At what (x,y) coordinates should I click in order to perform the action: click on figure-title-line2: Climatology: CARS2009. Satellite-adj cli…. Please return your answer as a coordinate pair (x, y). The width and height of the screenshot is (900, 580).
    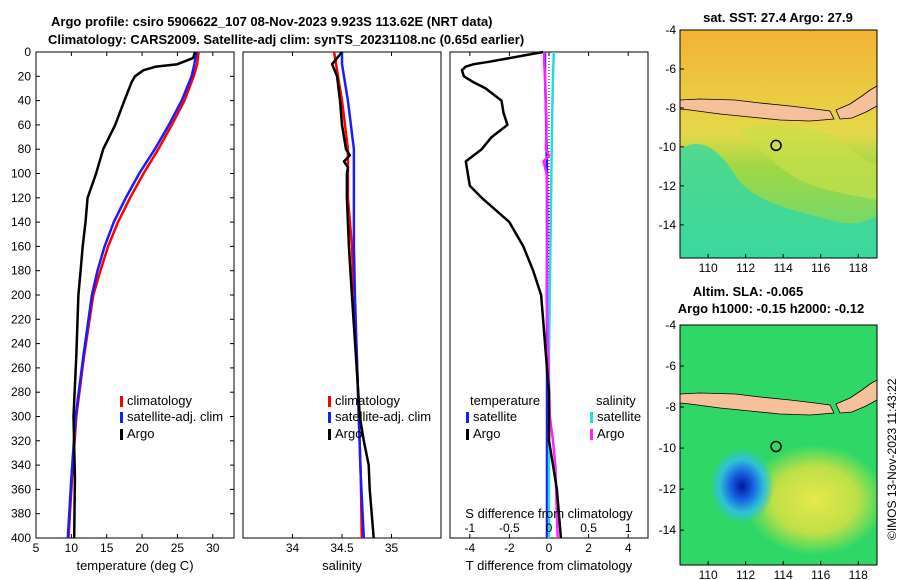
    Looking at the image, I should click on (286, 39).